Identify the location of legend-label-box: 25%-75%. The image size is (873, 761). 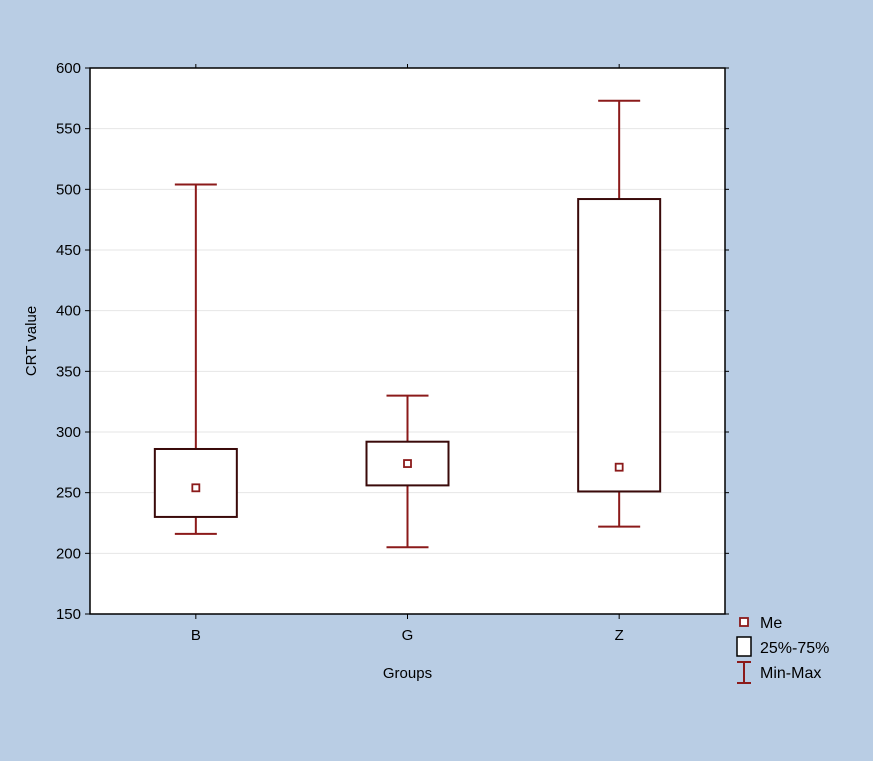
(794, 648).